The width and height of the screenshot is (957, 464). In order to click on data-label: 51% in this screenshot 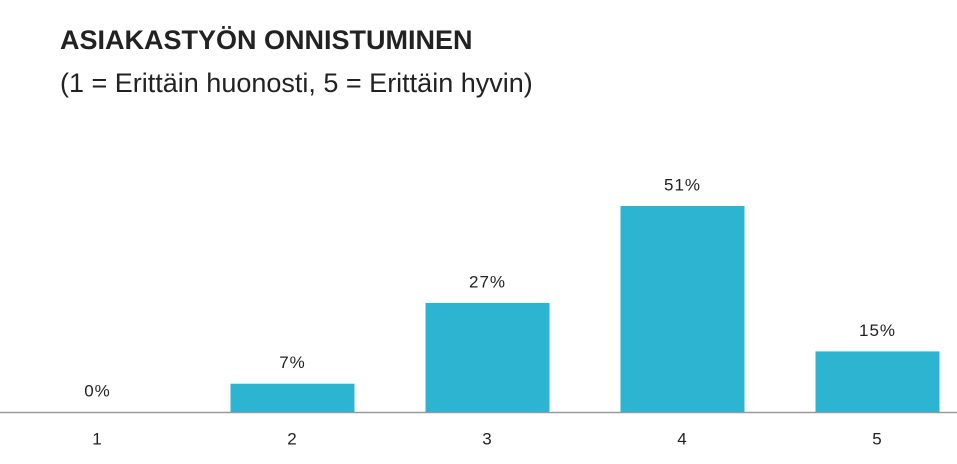, I will do `click(682, 184)`.